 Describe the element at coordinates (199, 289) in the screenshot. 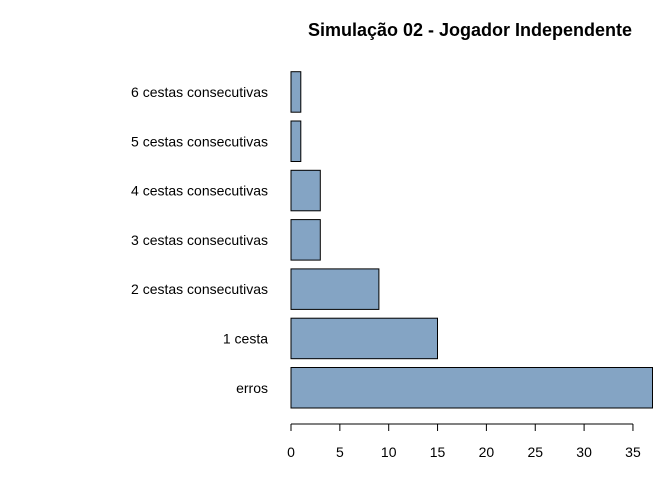

I see `category-label-2: 2 cestas consecutivas` at that location.